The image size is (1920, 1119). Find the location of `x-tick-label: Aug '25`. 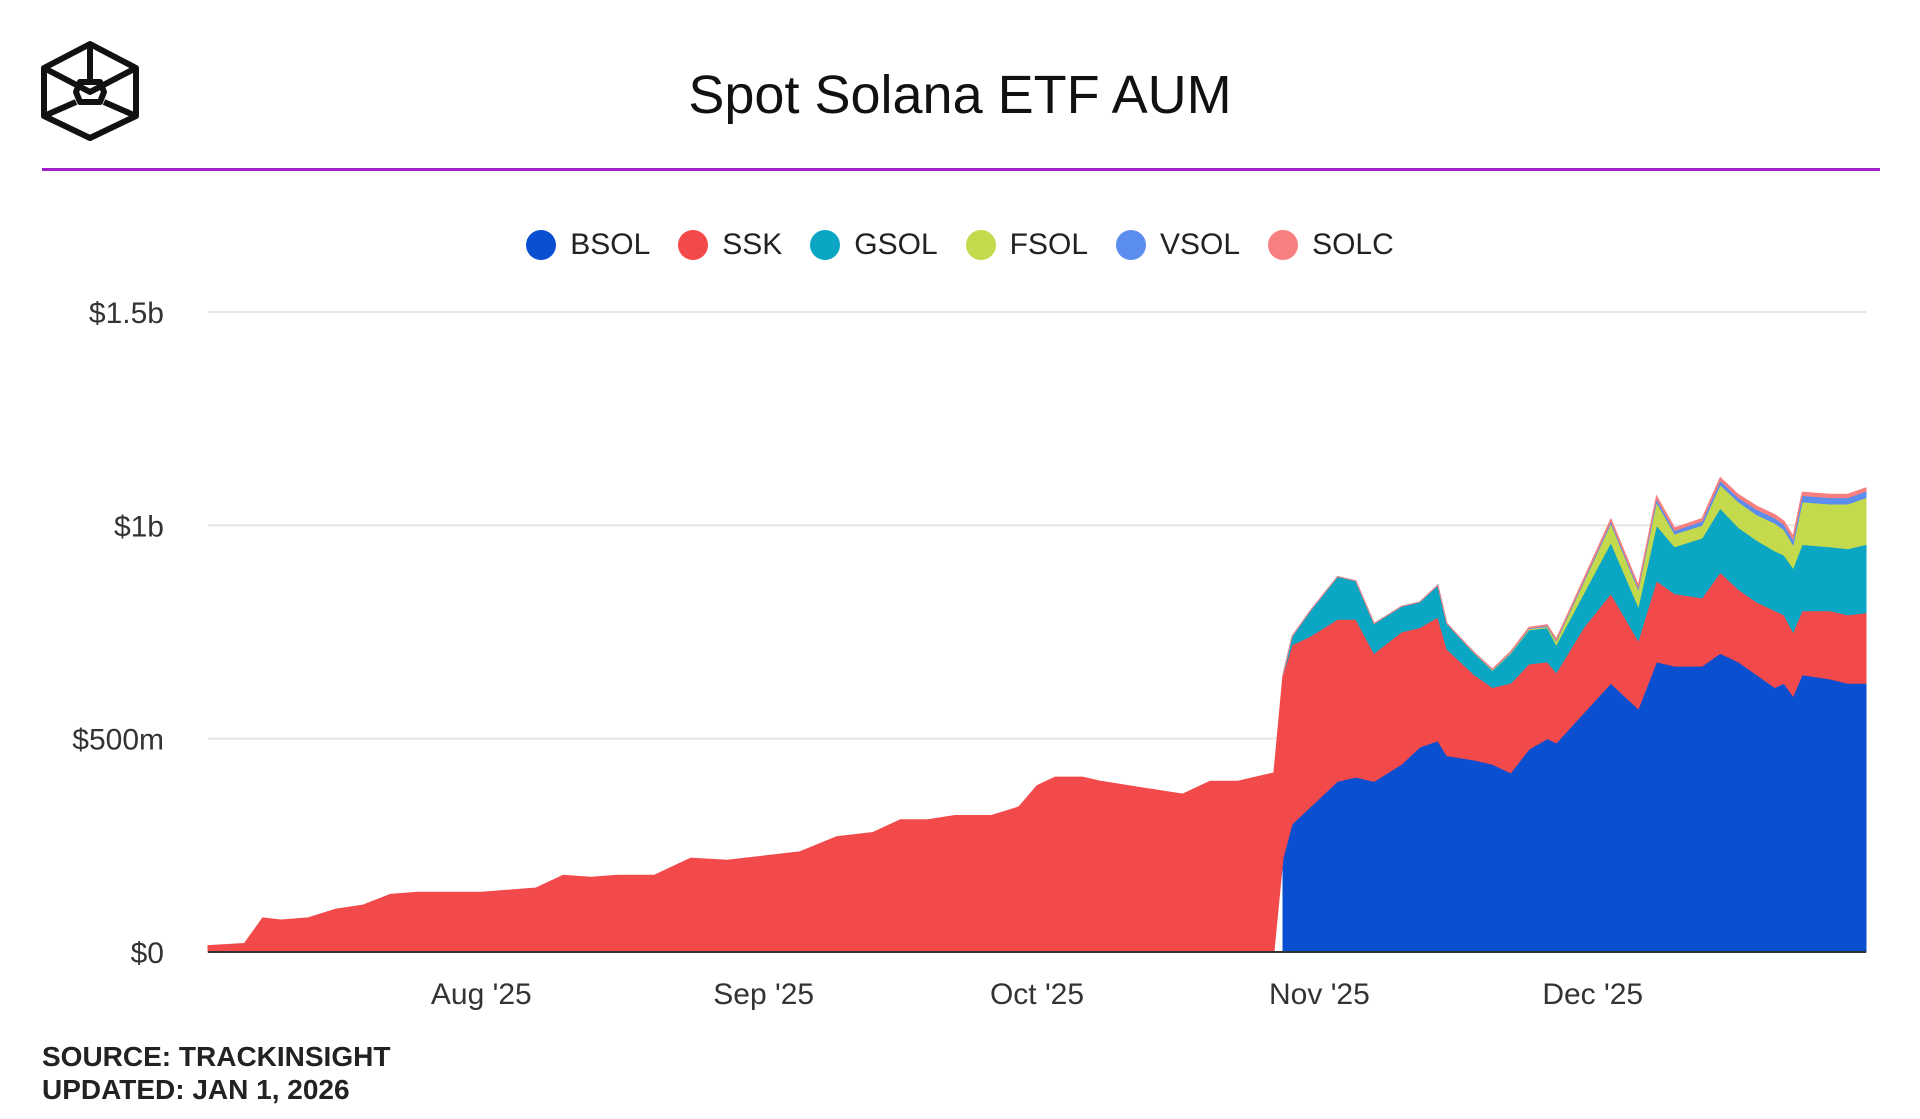

x-tick-label: Aug '25 is located at coordinates (481, 994).